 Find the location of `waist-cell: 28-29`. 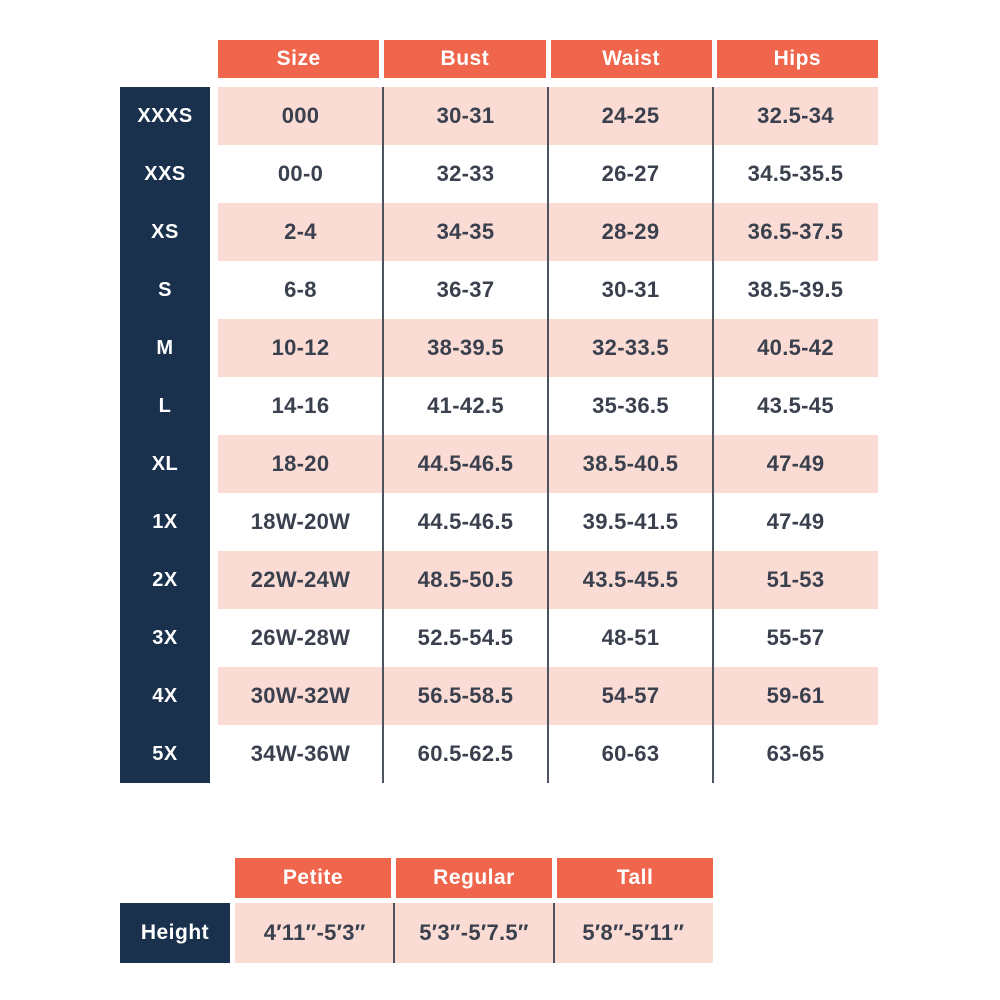

waist-cell: 28-29 is located at coordinates (630, 231).